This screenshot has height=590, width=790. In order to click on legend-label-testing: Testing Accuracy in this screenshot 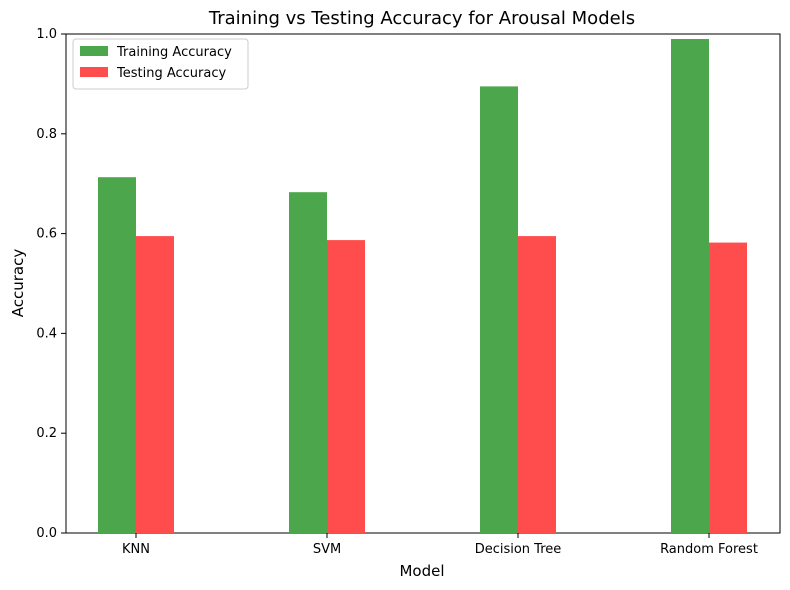, I will do `click(171, 73)`.